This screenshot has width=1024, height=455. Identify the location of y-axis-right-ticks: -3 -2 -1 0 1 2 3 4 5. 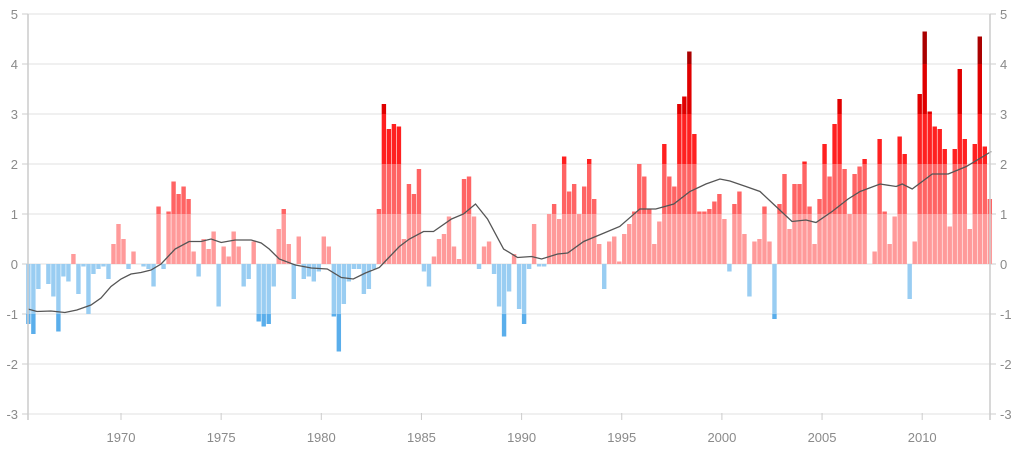
(1006, 214).